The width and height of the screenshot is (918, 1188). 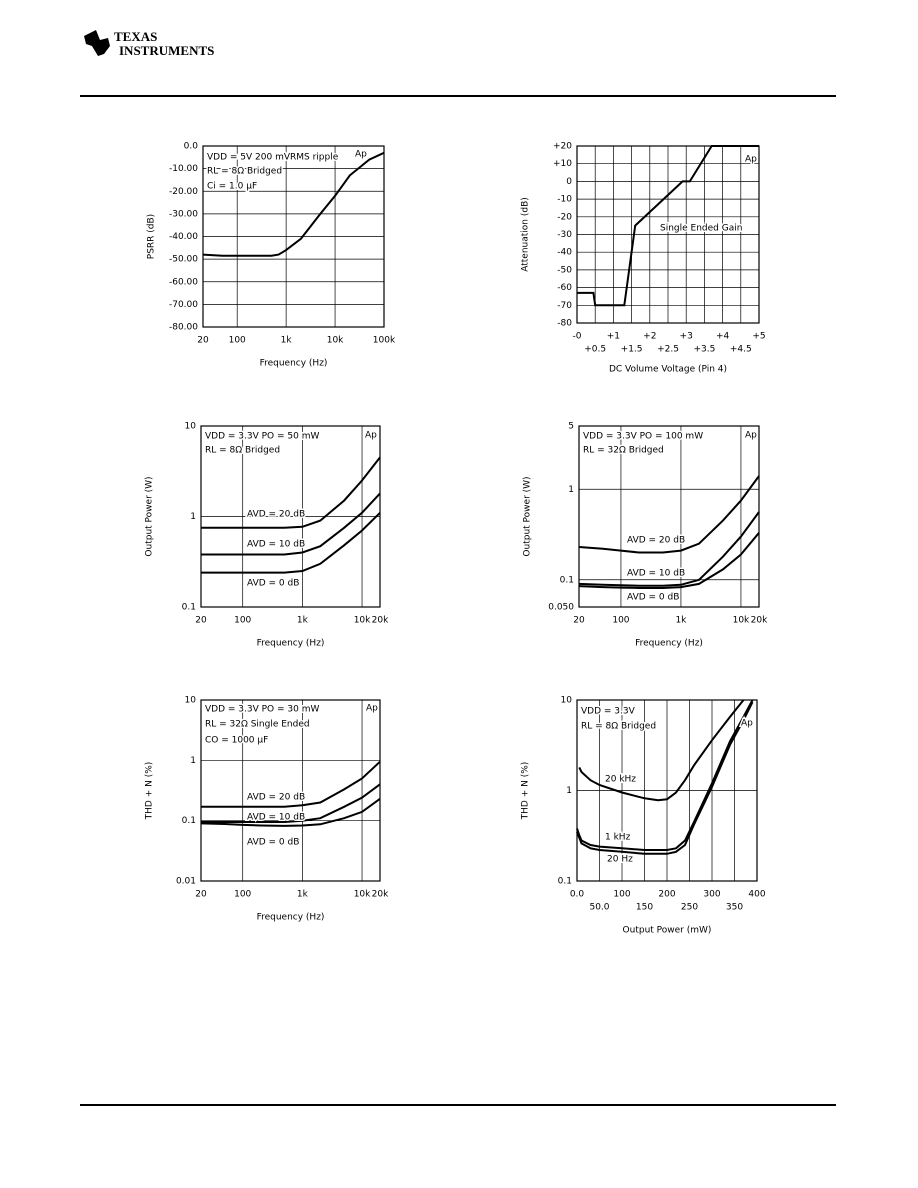 What do you see at coordinates (701, 229) in the screenshot?
I see `annotation: Single Ended Gain` at bounding box center [701, 229].